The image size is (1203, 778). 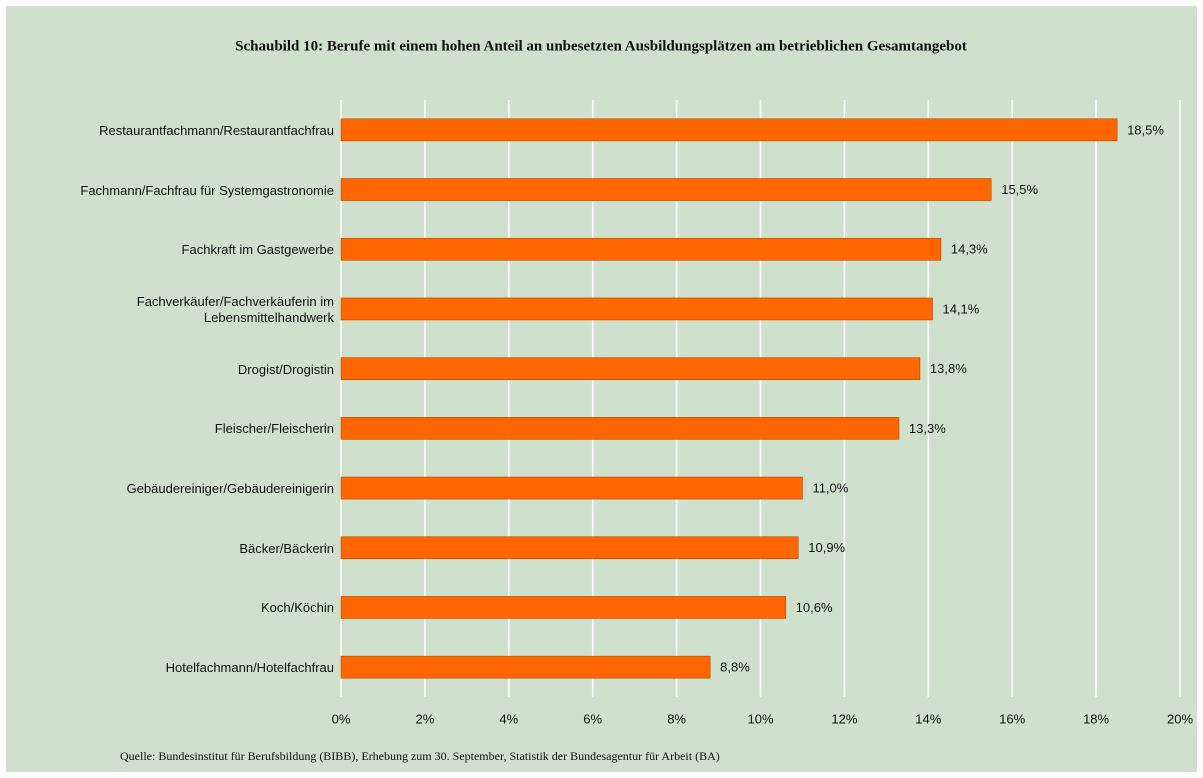 What do you see at coordinates (249, 668) in the screenshot?
I see `y-tick-label: Hotelfachmann/Hotelfachfrau` at bounding box center [249, 668].